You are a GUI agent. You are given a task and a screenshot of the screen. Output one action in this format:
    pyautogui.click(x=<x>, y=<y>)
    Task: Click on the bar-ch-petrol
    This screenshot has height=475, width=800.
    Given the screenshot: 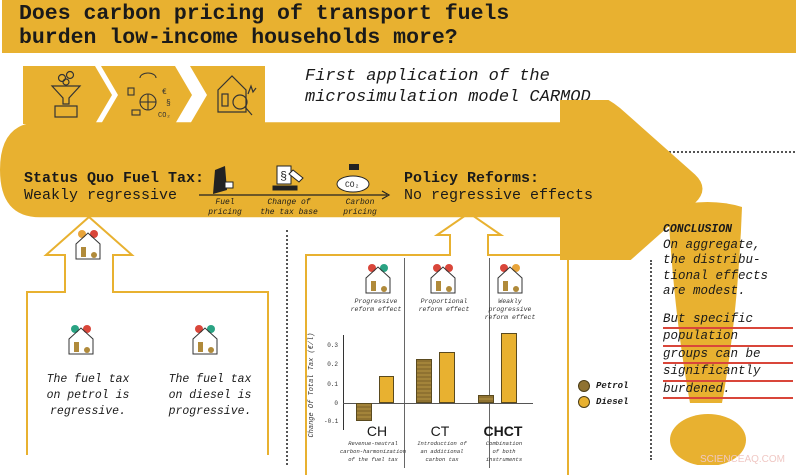 What is the action you would take?
    pyautogui.click(x=364, y=412)
    